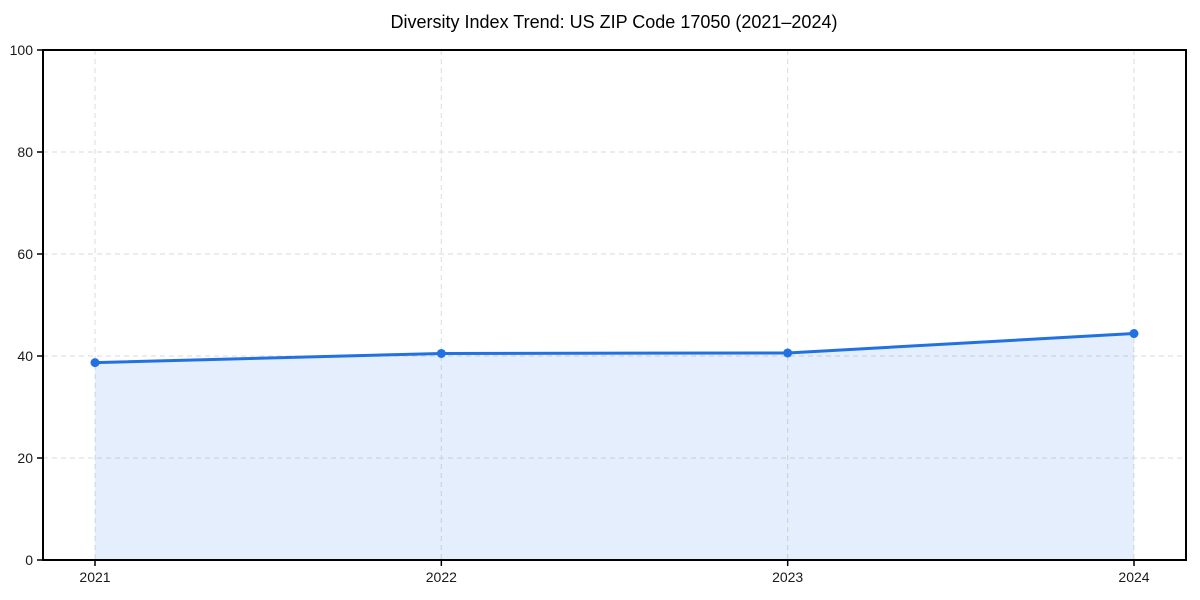  Describe the element at coordinates (1133, 577) in the screenshot. I see `x-axis-tick-label: 2024` at that location.